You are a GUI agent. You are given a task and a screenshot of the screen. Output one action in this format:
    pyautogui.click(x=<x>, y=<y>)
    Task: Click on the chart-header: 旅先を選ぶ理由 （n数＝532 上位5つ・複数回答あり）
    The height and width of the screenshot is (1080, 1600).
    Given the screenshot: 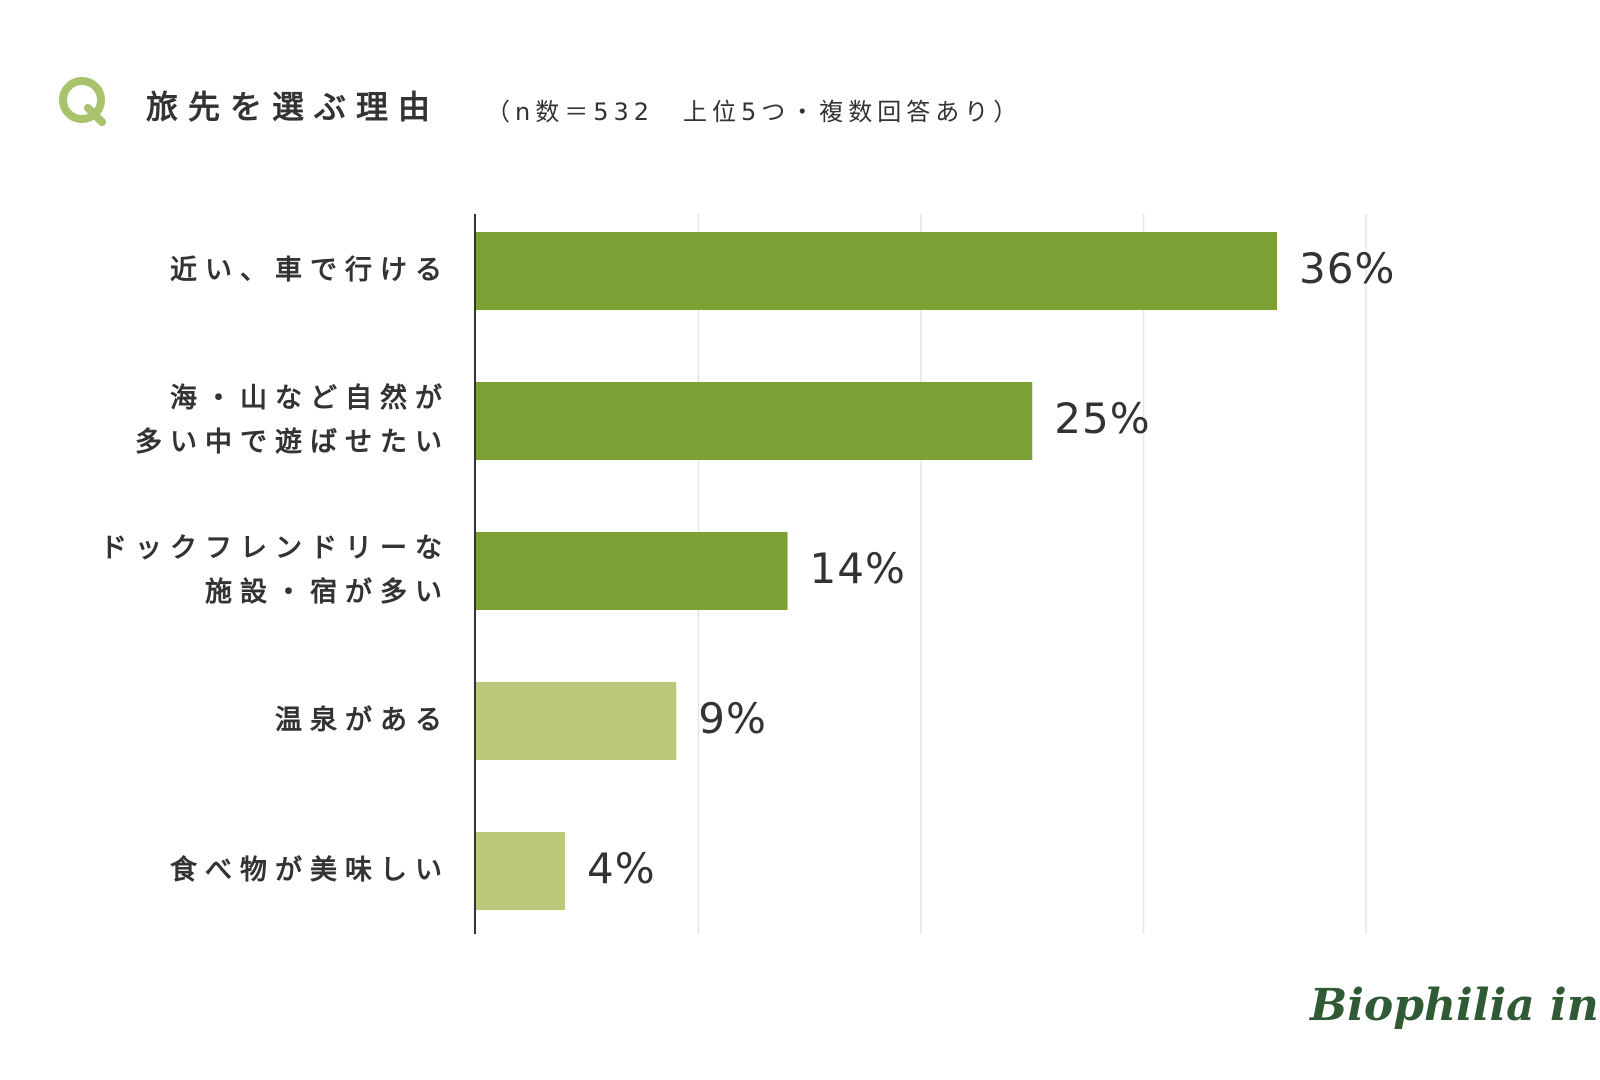 What is the action you would take?
    pyautogui.click(x=606, y=100)
    